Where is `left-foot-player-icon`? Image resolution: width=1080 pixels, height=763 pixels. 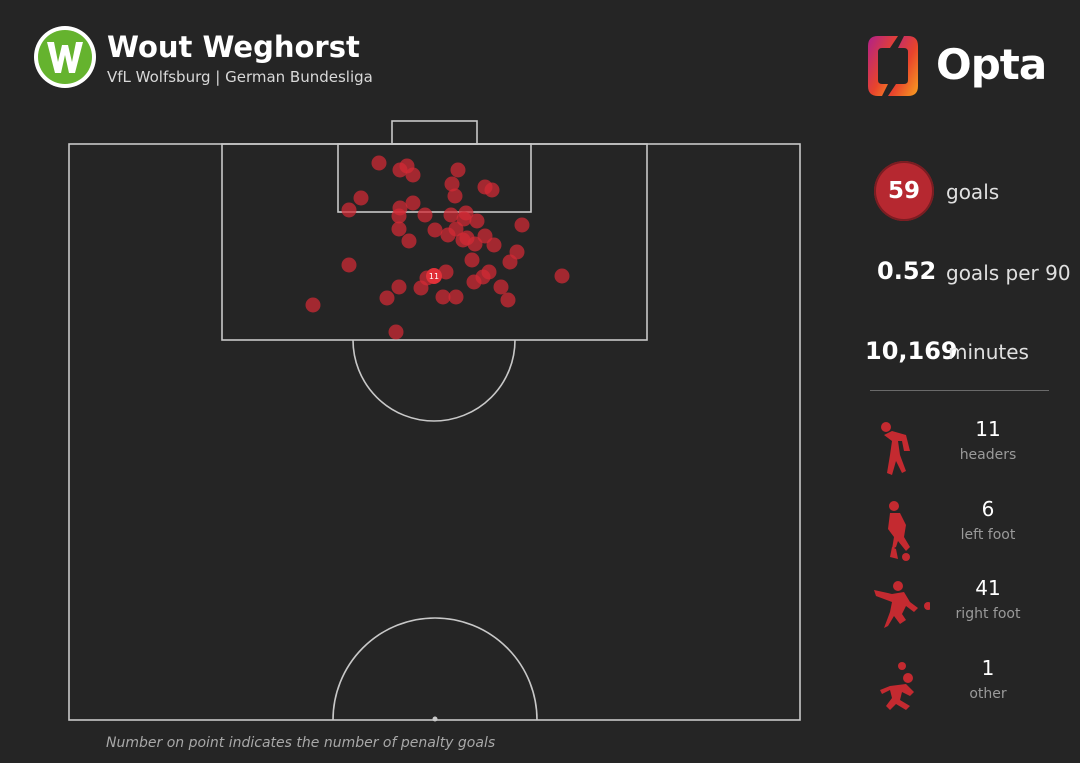
left-foot-player-icon is located at coordinates (899, 531).